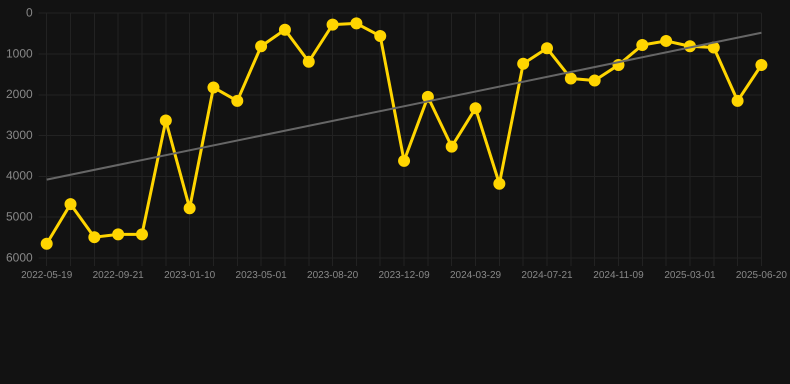 This screenshot has width=790, height=384. Describe the element at coordinates (47, 275) in the screenshot. I see `x-tick-label: 2022-05-19` at that location.